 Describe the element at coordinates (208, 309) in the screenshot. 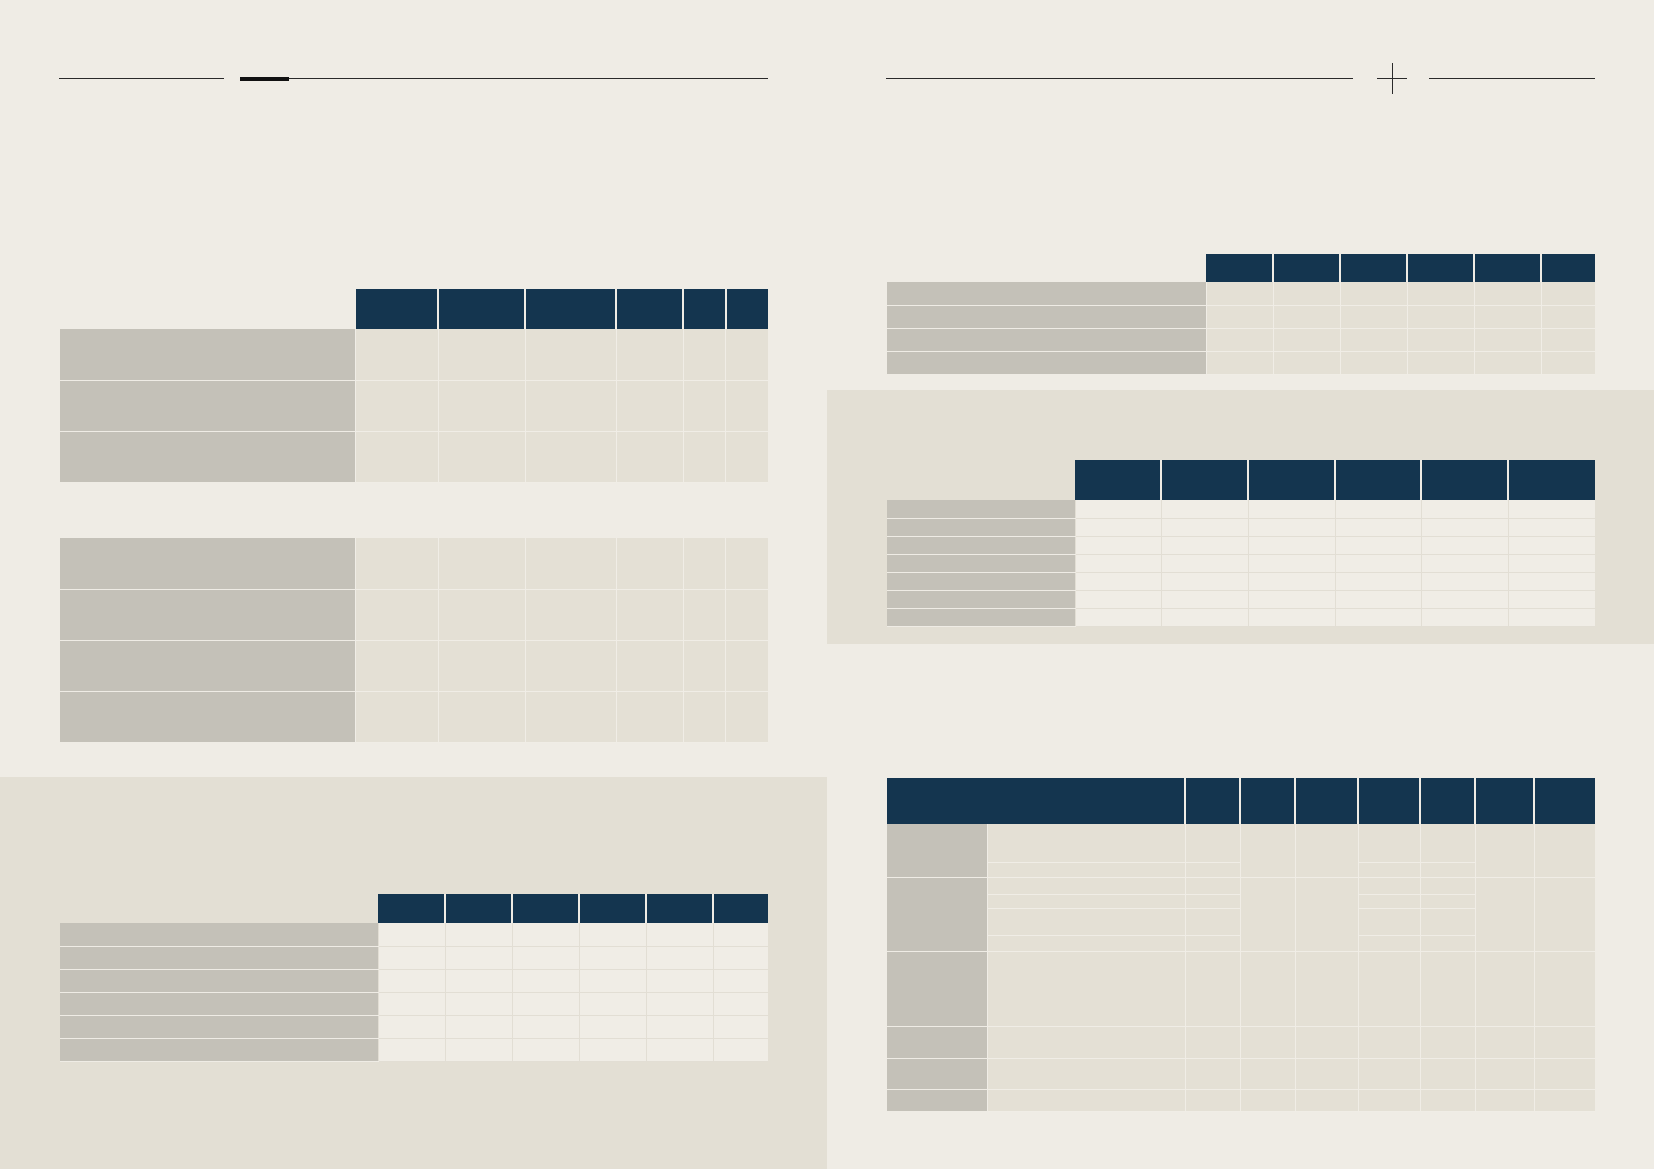

I see `left-top-corner` at that location.